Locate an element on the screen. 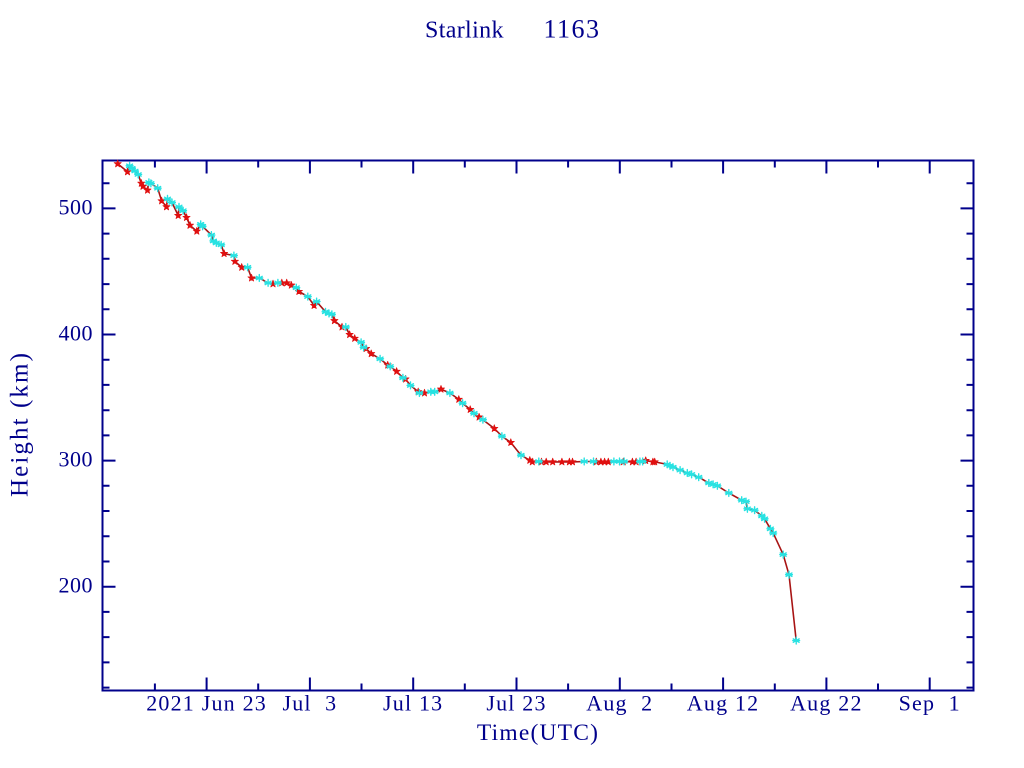 This screenshot has height=768, width=1024. svg-text: 2021 Jun 23 is located at coordinates (206, 703).